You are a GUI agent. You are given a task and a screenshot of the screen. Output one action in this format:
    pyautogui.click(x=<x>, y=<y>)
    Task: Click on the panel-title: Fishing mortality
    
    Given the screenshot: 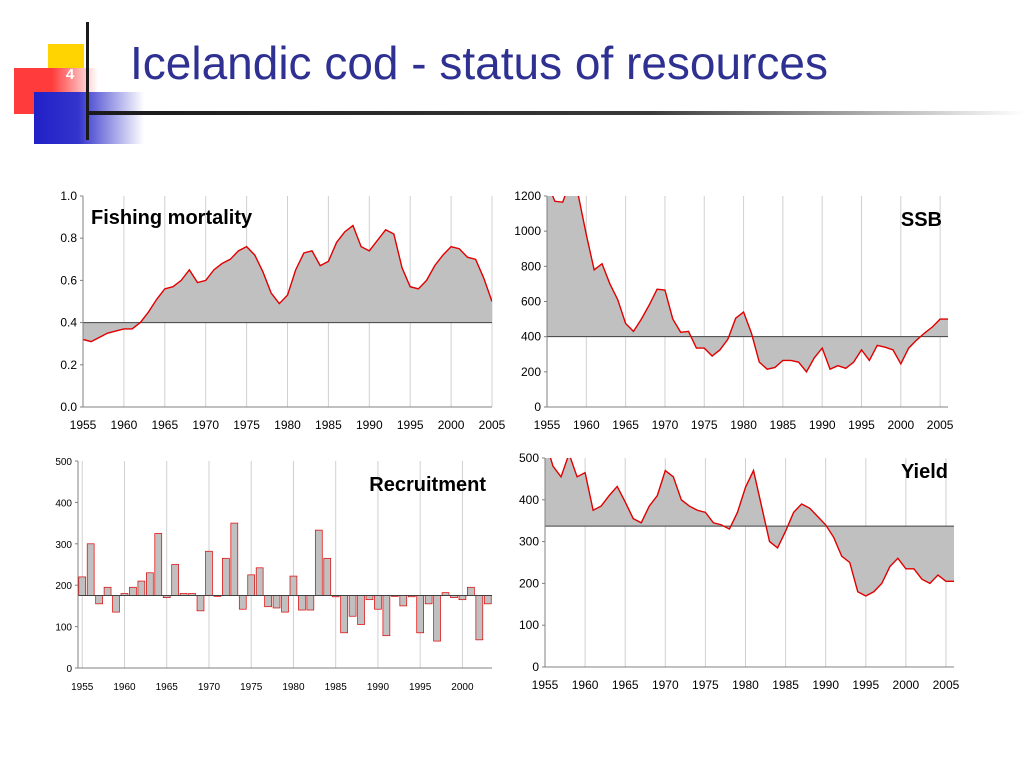 What is the action you would take?
    pyautogui.click(x=172, y=218)
    